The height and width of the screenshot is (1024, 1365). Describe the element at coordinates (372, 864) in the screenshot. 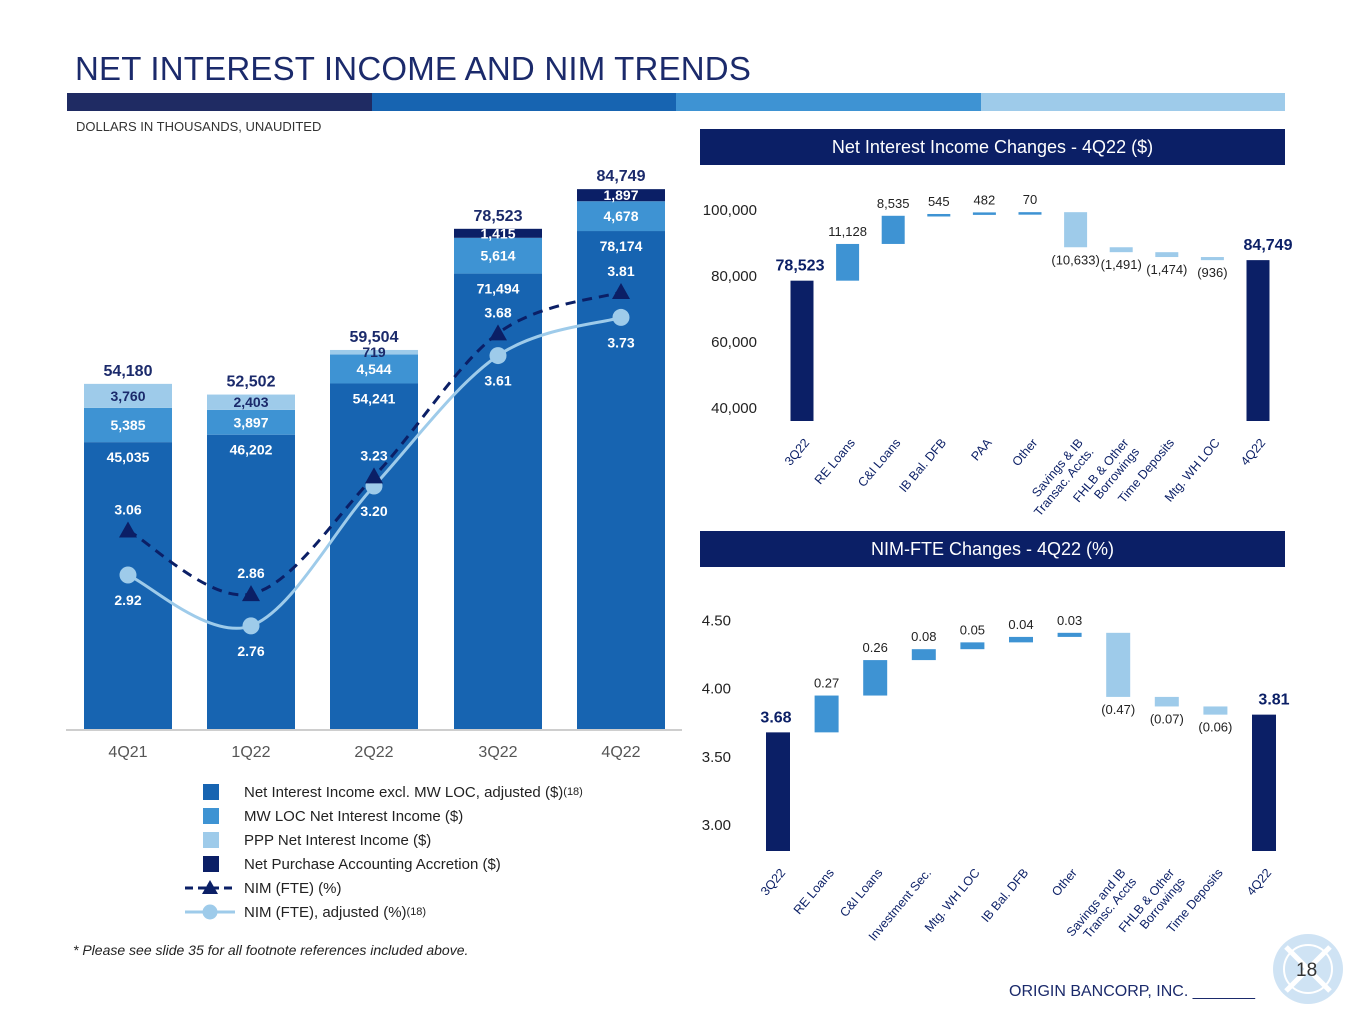

I see `legend-label: Net Purchase Accounting Accretion ($)` at that location.